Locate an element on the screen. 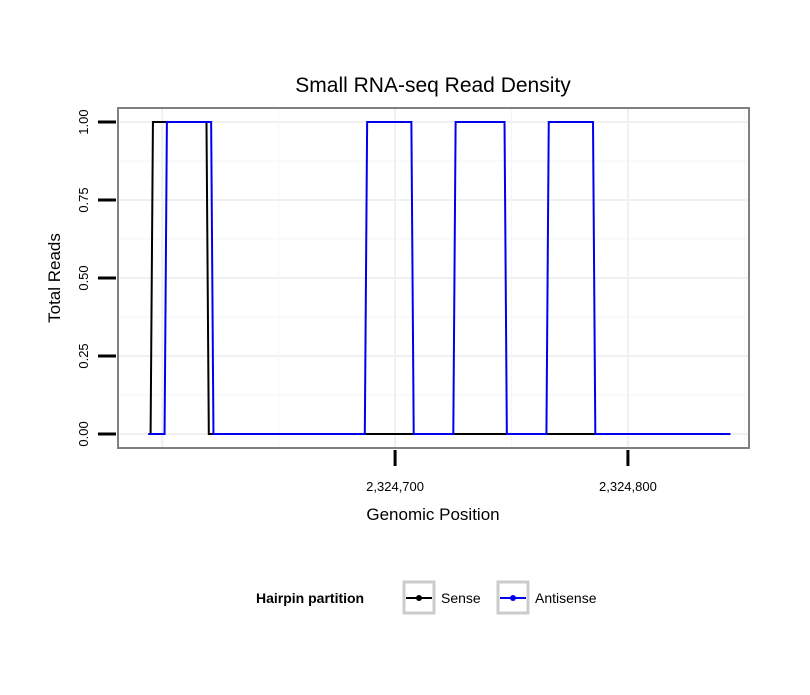 This screenshot has height=695, width=810. legend-item-sense: Sense is located at coordinates (441, 597).